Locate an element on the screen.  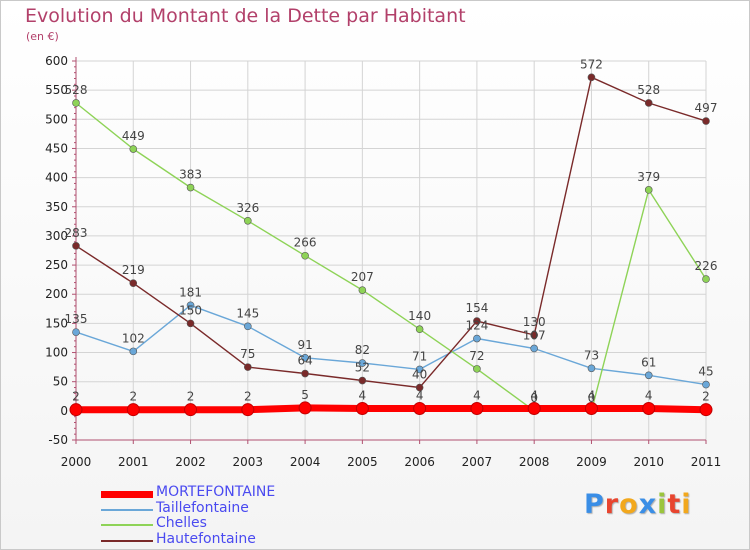
logo-letter: x is located at coordinates (648, 504).